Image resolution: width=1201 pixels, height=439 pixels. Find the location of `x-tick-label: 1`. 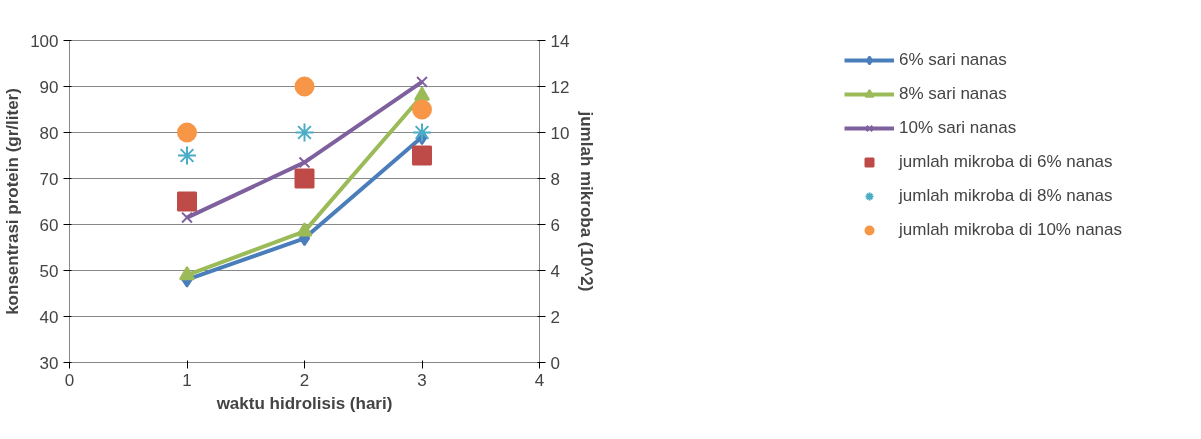

x-tick-label: 1 is located at coordinates (187, 380).